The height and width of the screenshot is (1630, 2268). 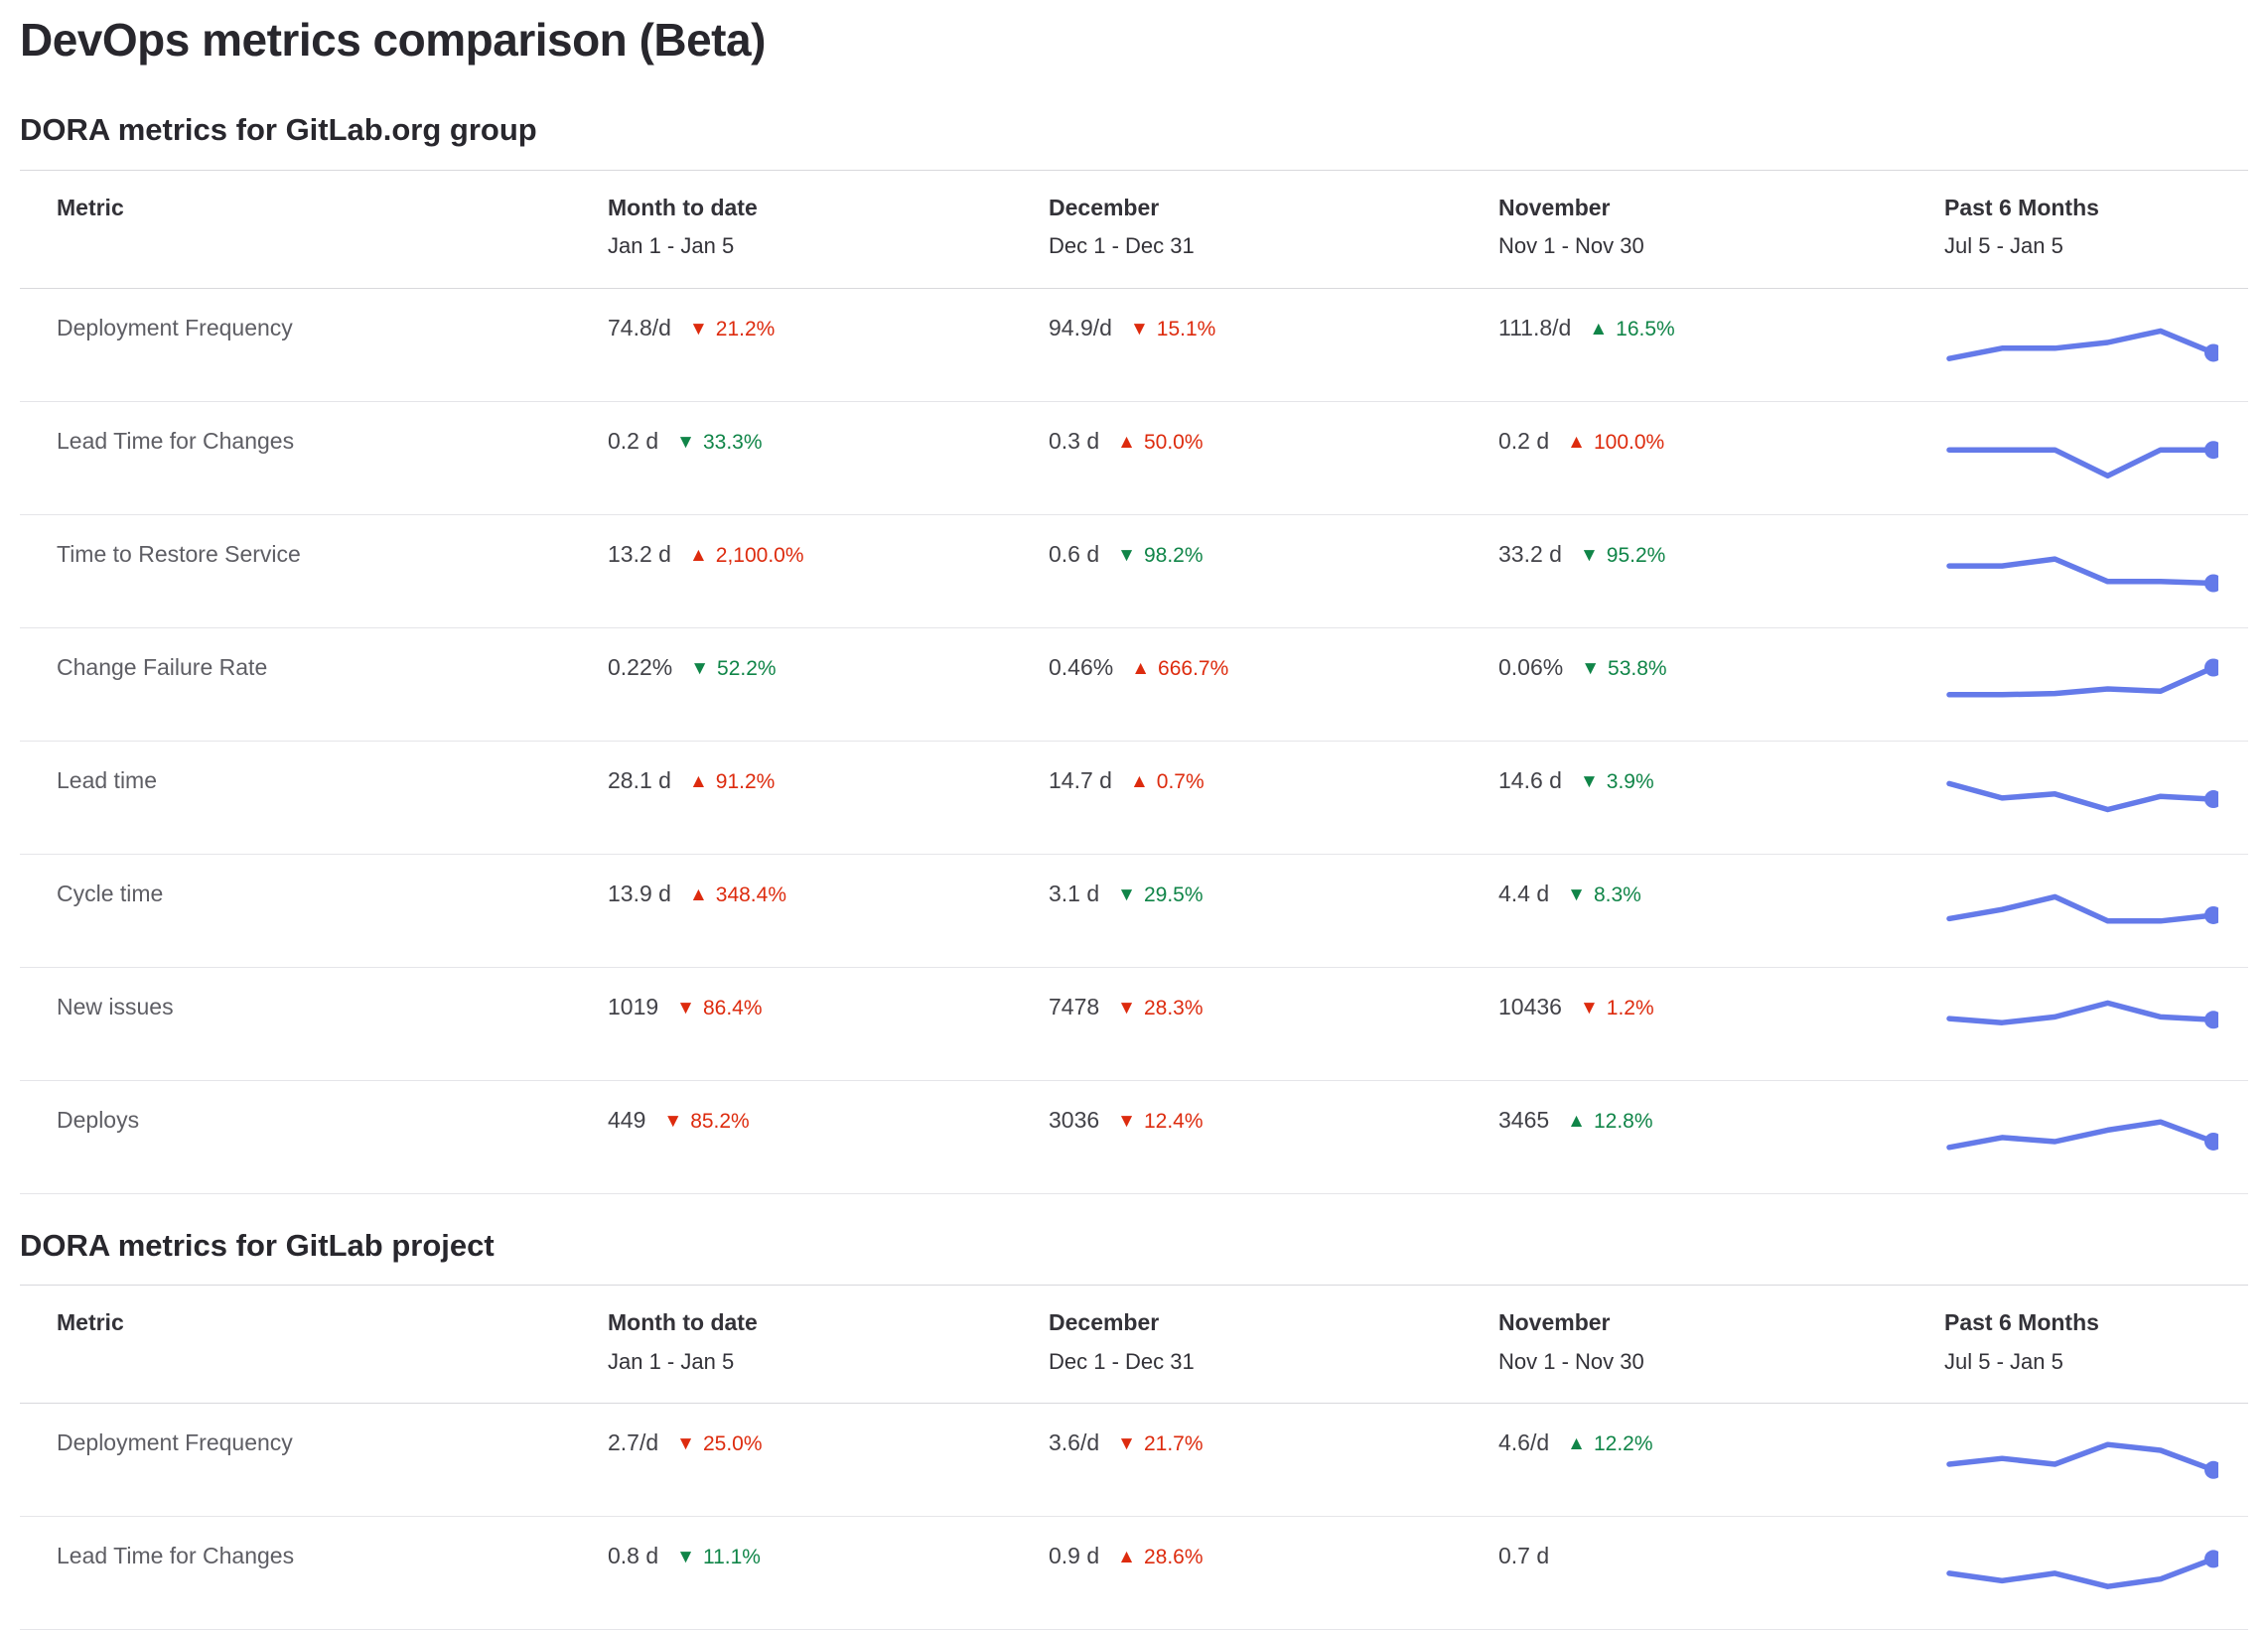 What do you see at coordinates (828, 227) in the screenshot?
I see `column-header: Month to date Jan 1 - Jan 5` at bounding box center [828, 227].